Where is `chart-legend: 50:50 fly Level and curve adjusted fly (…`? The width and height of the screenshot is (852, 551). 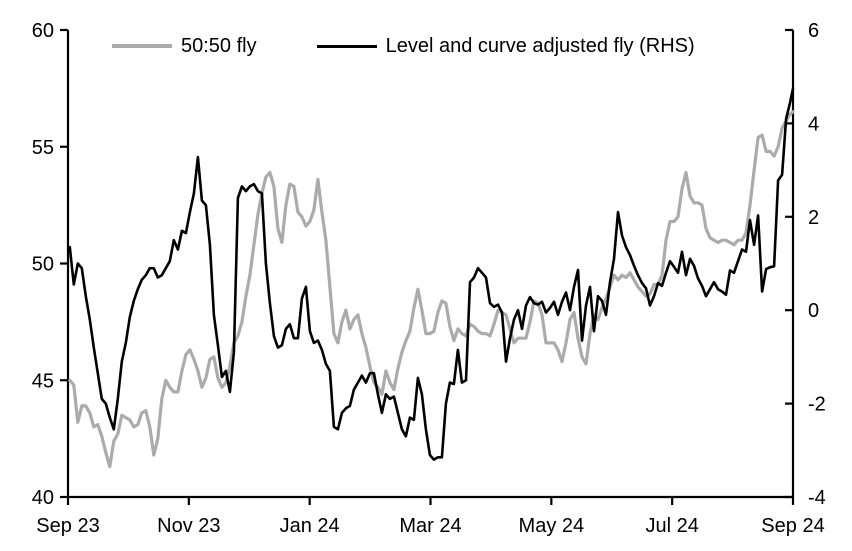 chart-legend: 50:50 fly Level and curve adjusted fly (… is located at coordinates (403, 46).